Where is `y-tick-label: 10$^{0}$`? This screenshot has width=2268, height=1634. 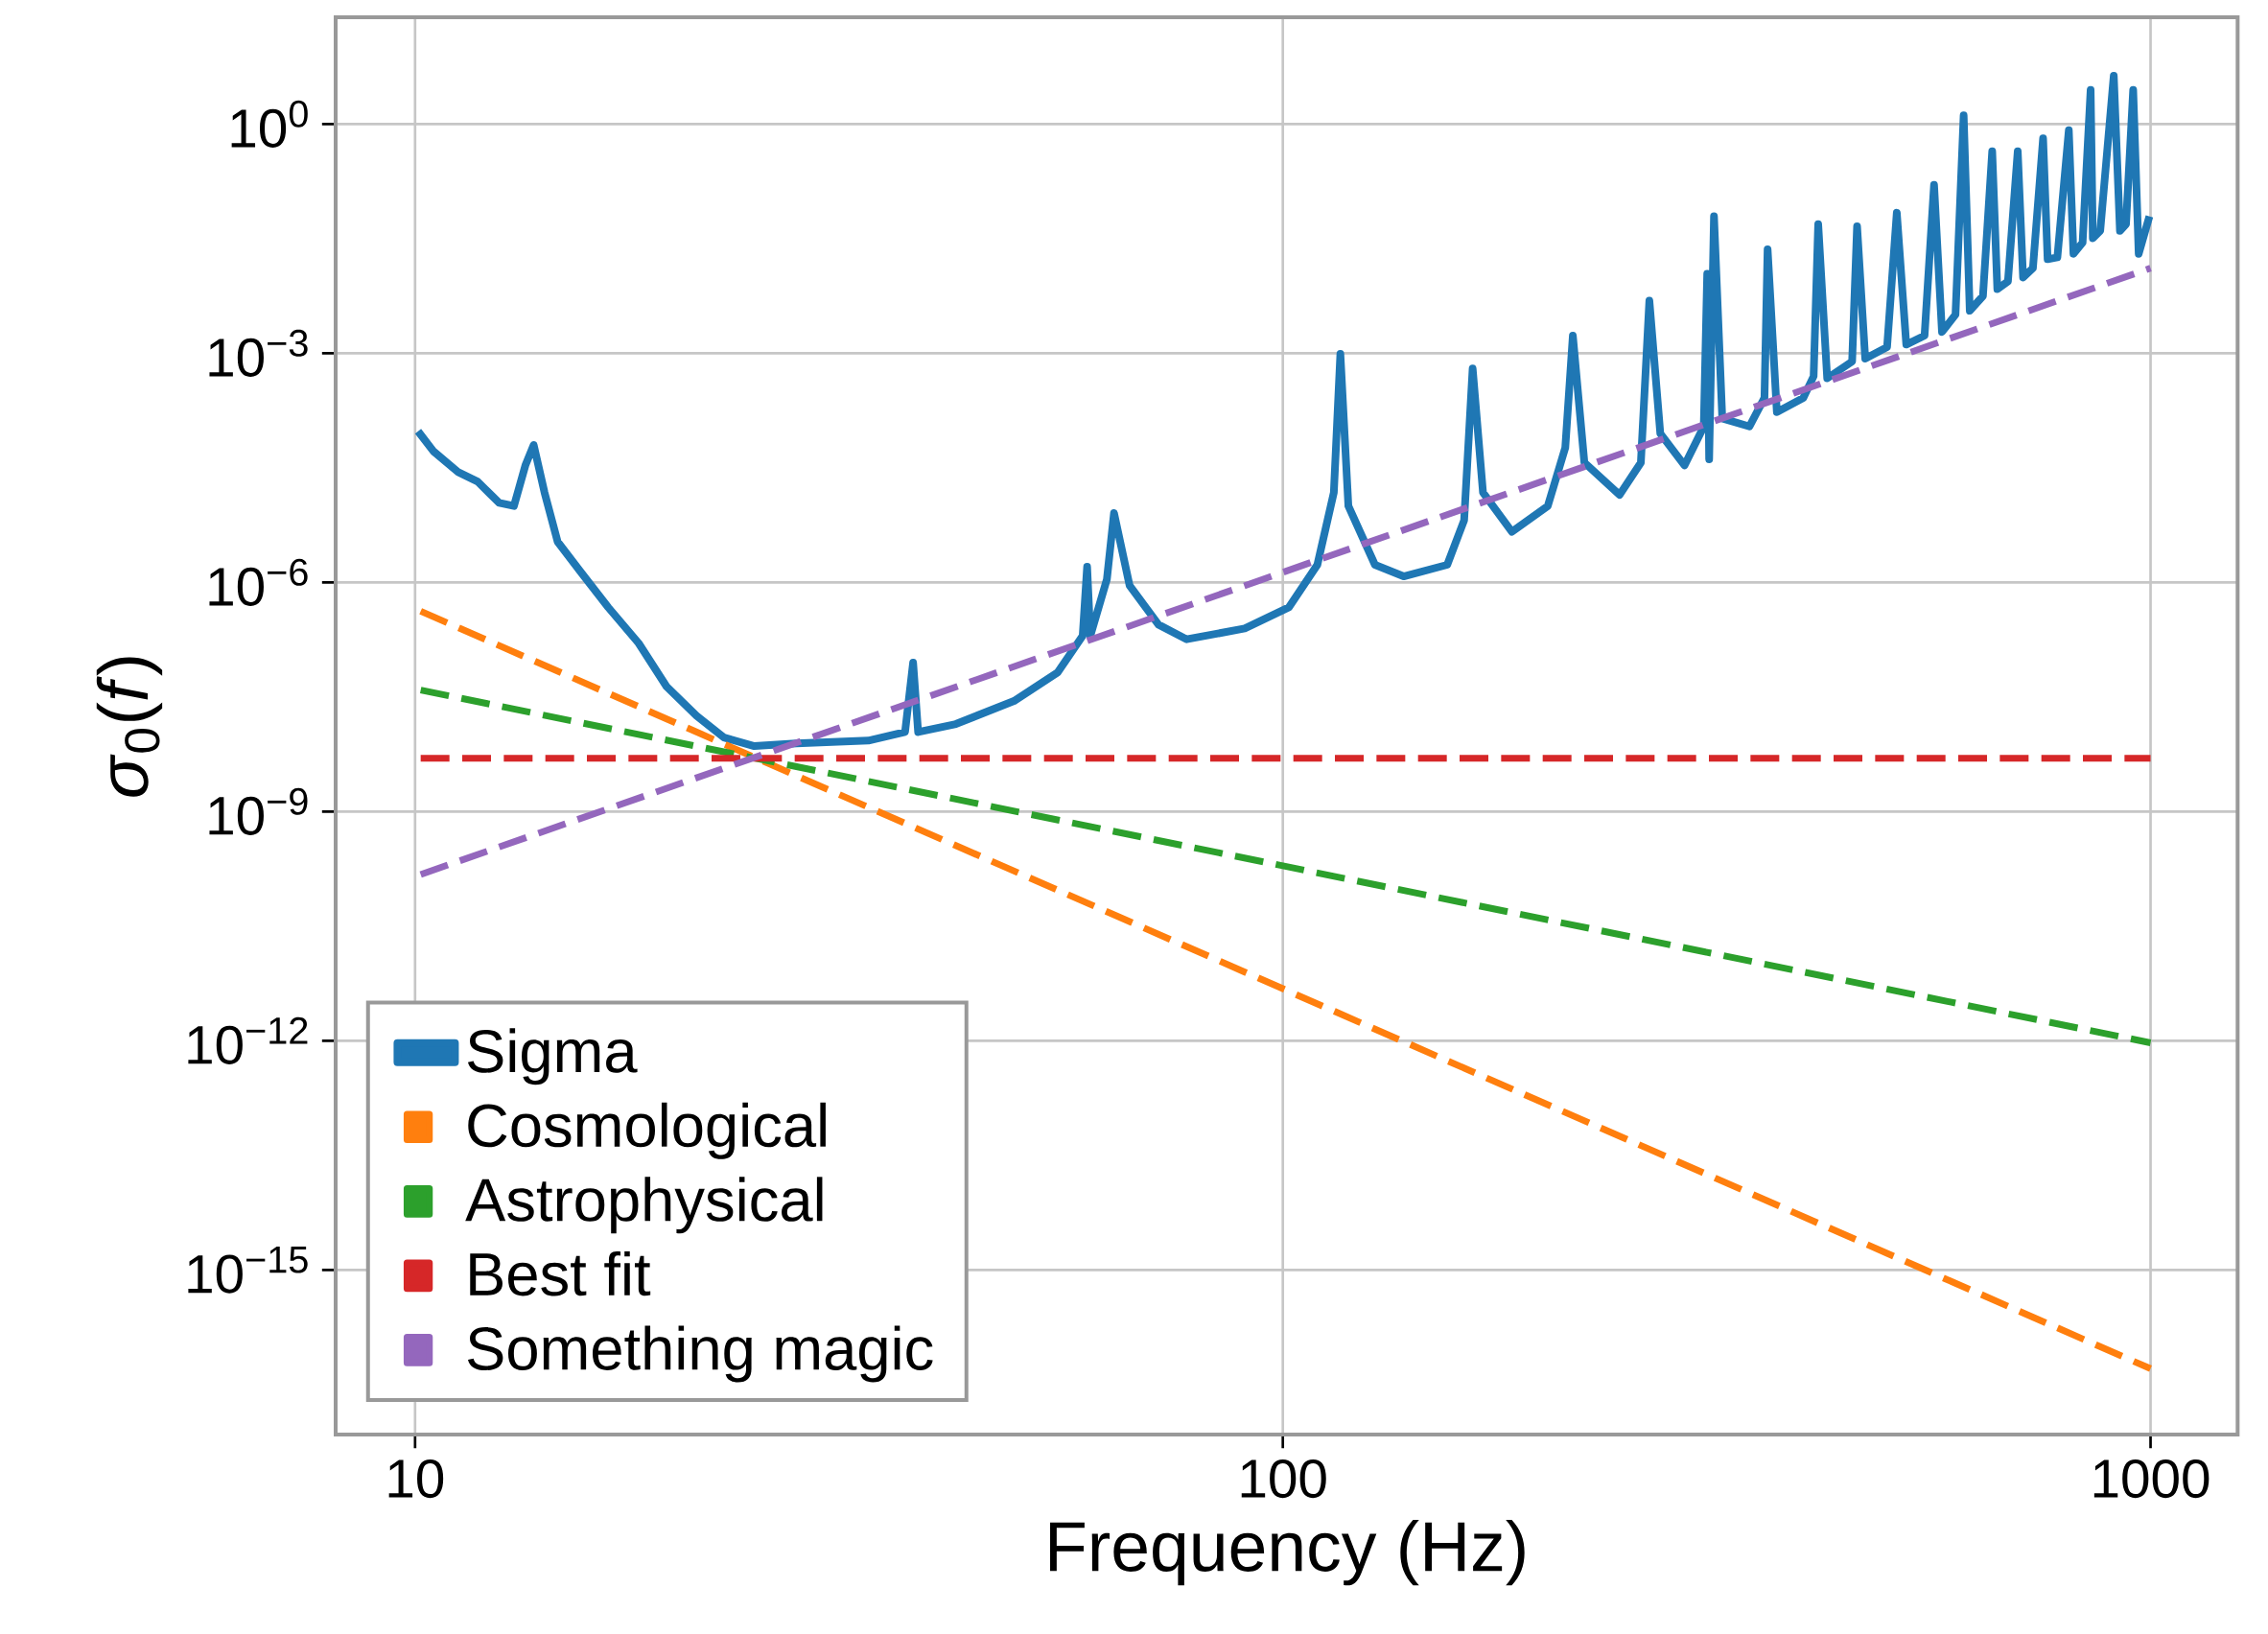
y-tick-label: 10$^{0}$ is located at coordinates (270, 124).